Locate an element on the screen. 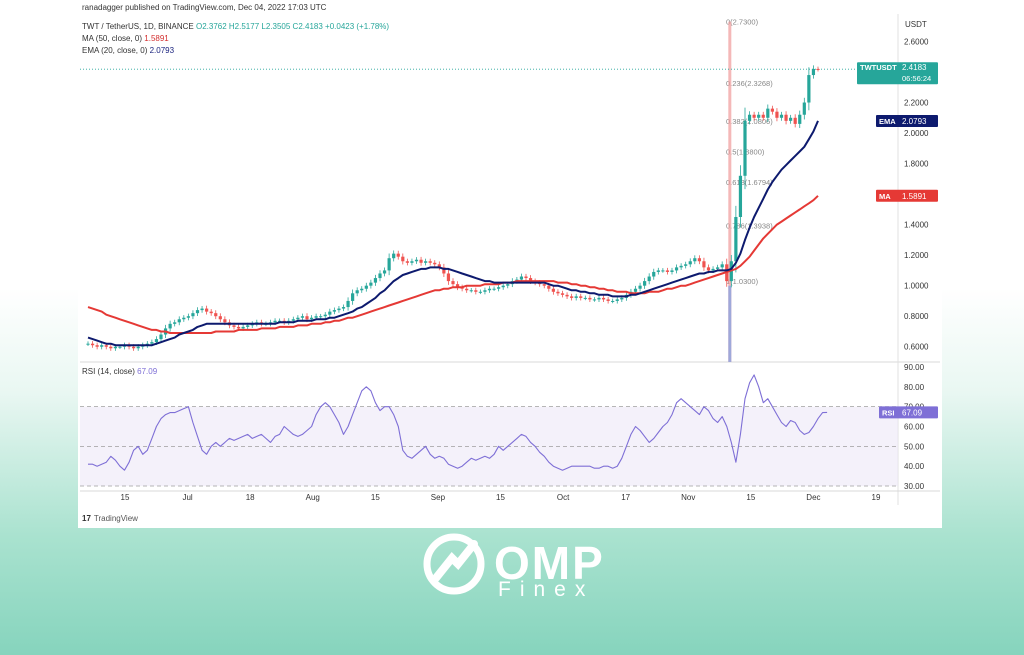  price-label-bg is located at coordinates (907, 195).